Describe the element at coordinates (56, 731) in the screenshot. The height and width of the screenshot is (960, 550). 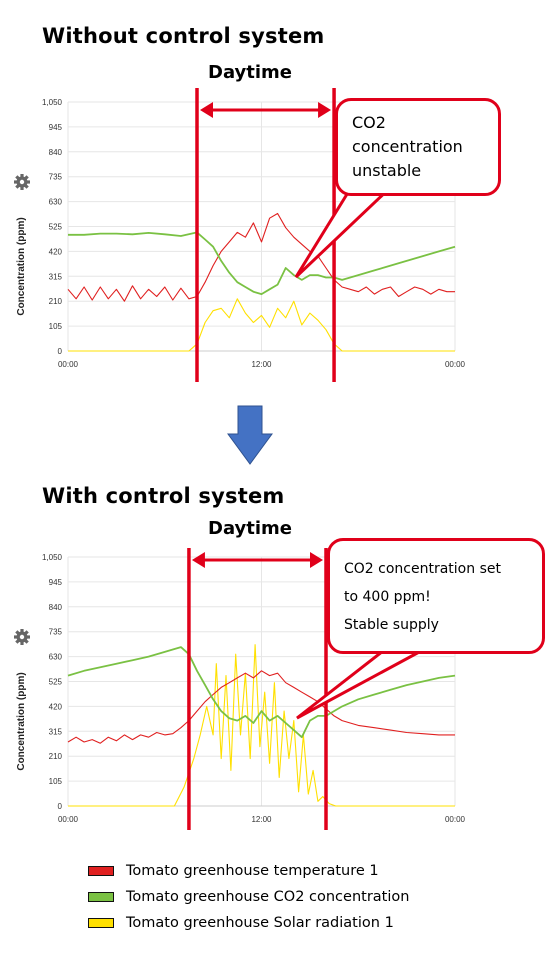
I see `bottom-chart-ytick-label: 315` at that location.